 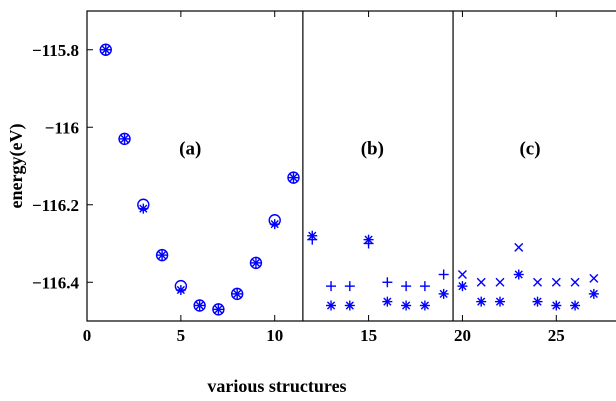 I want to click on panel-label-3: (c), so click(x=529, y=148).